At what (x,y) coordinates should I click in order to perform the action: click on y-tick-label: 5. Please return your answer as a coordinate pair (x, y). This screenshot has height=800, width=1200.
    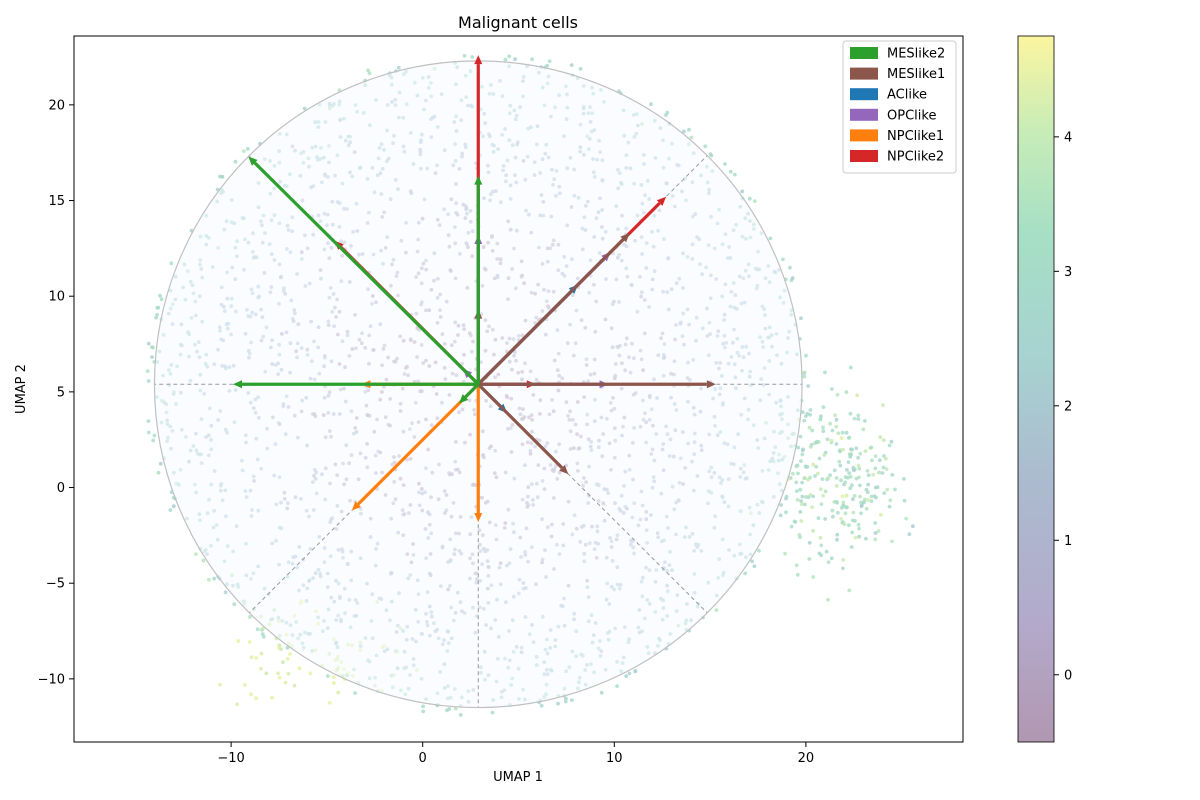
    Looking at the image, I should click on (61, 392).